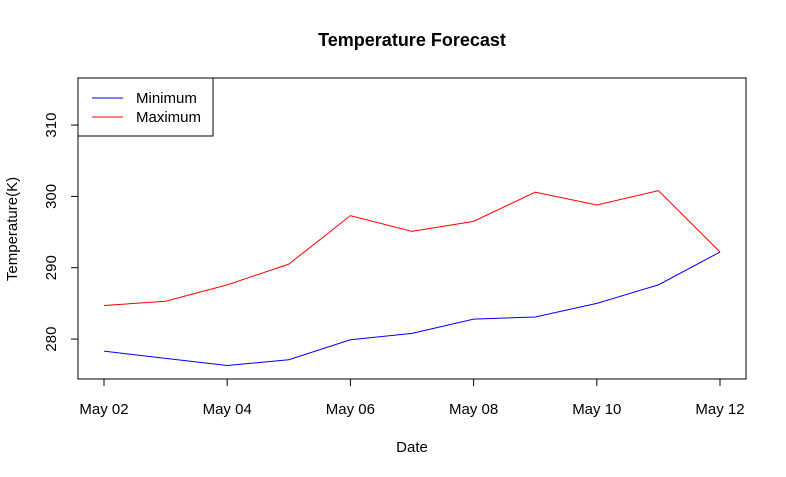 This screenshot has width=786, height=477. Describe the element at coordinates (103, 409) in the screenshot. I see `x-tick-label: May 02` at that location.